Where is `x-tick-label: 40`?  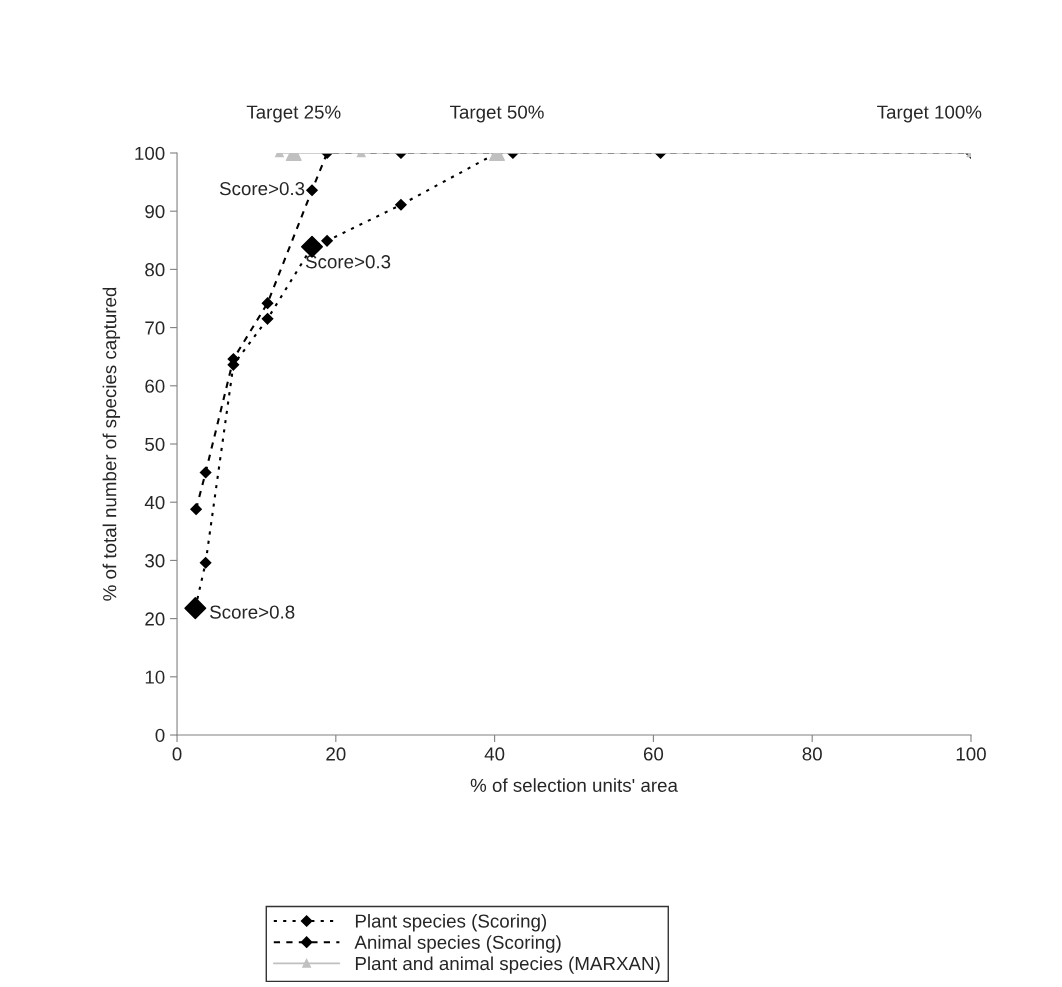 x-tick-label: 40 is located at coordinates (494, 754).